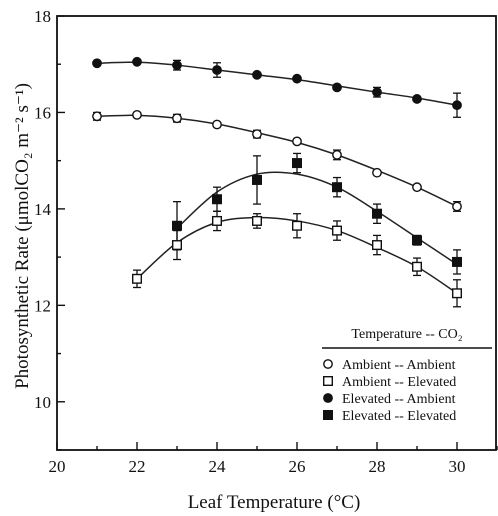  I want to click on y-tick-label: 16, so click(42, 112).